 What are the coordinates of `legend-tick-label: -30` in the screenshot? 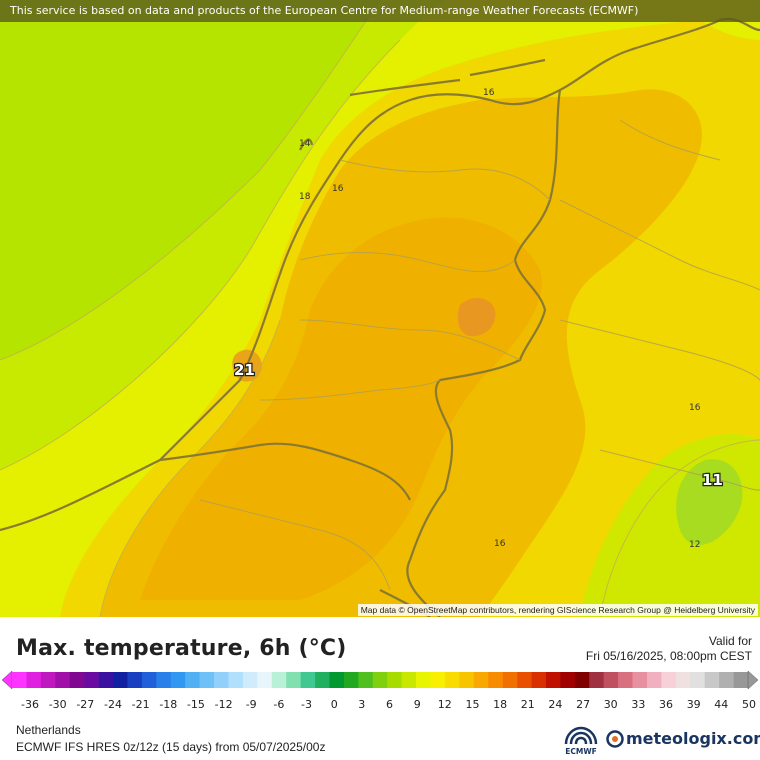 It's located at (58, 704).